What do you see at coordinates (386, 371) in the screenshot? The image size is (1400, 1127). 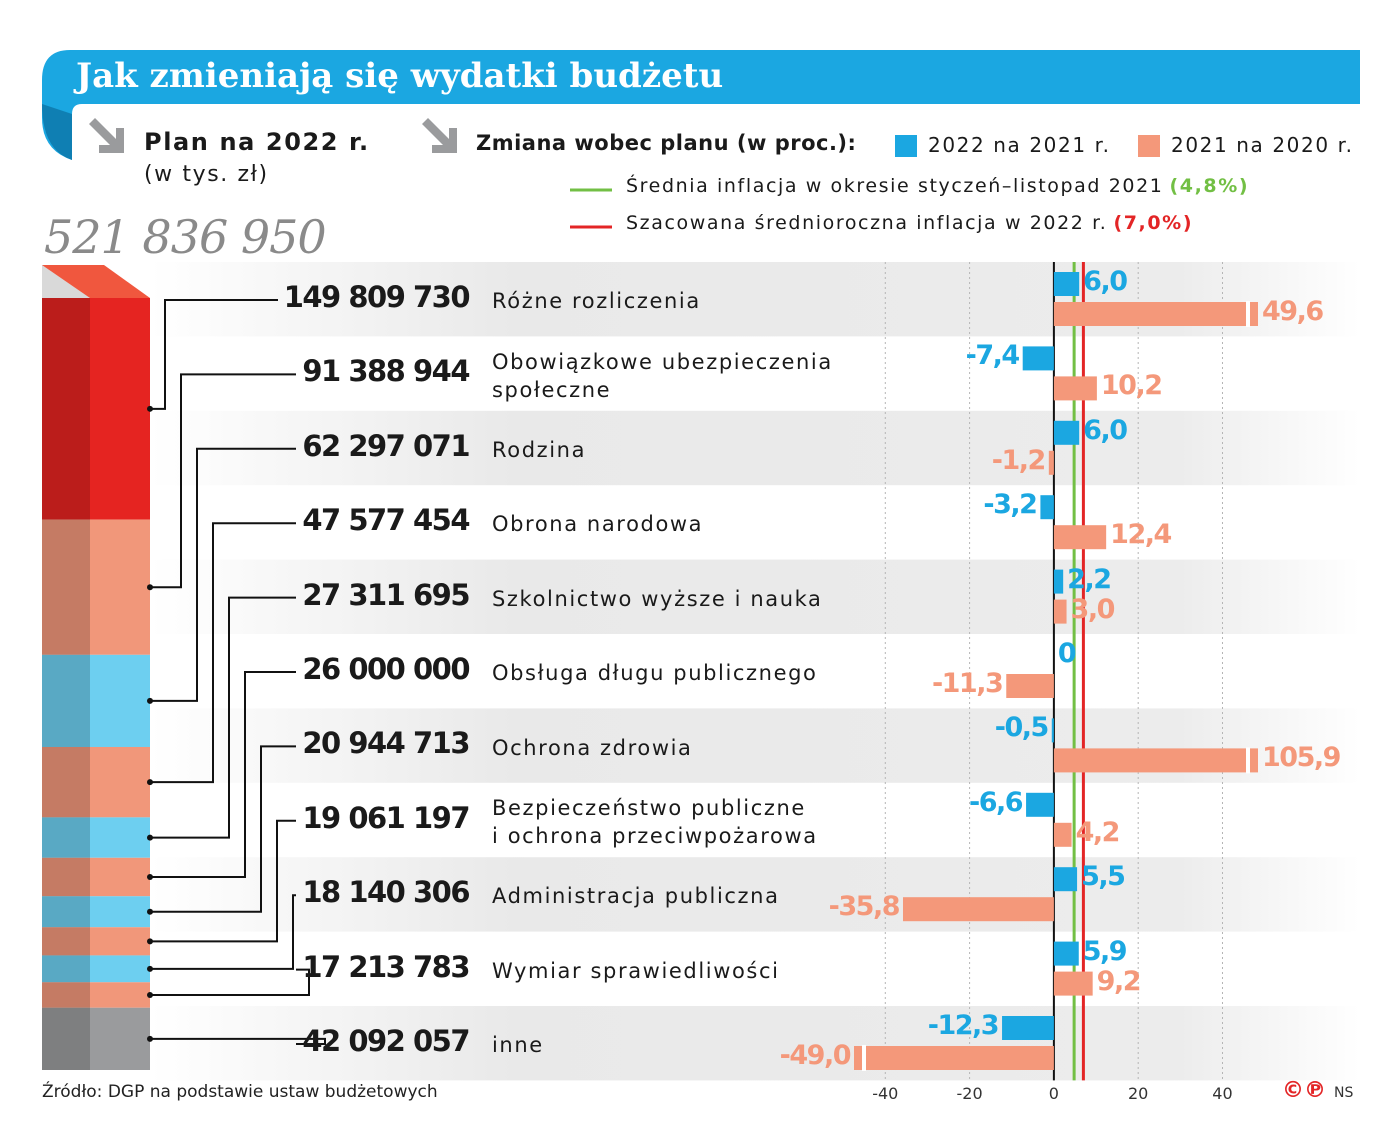 I see `amount-label: 91 388 944` at bounding box center [386, 371].